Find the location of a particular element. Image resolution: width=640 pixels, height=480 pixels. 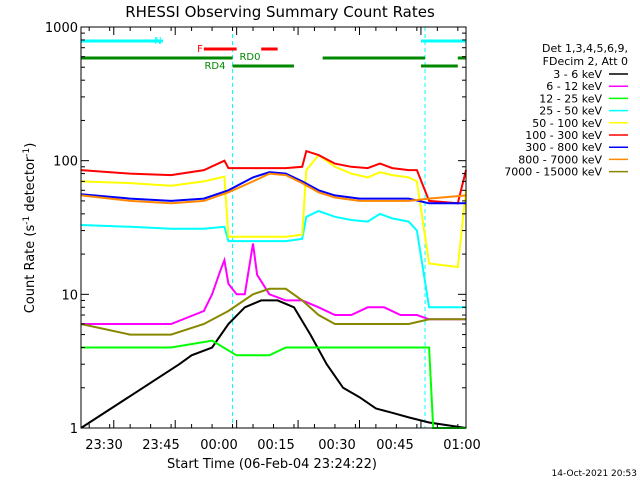

x-tick-label-4: 00:30 is located at coordinates (336, 445).